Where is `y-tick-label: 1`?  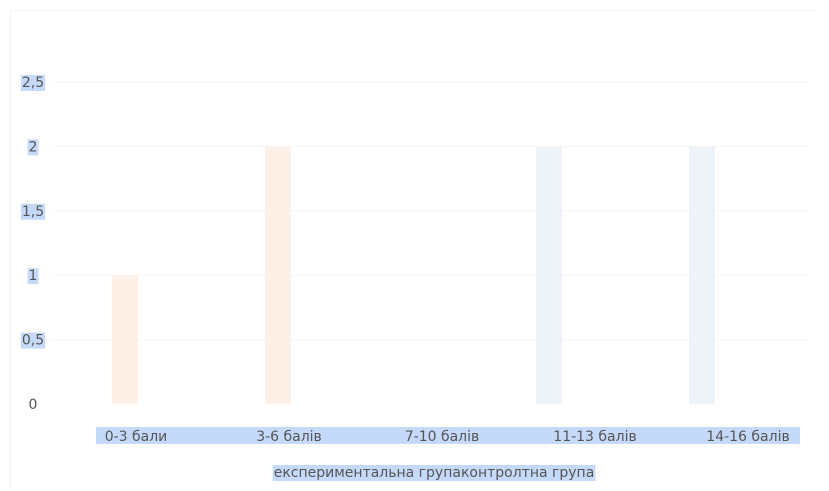
y-tick-label: 1 is located at coordinates (33, 276).